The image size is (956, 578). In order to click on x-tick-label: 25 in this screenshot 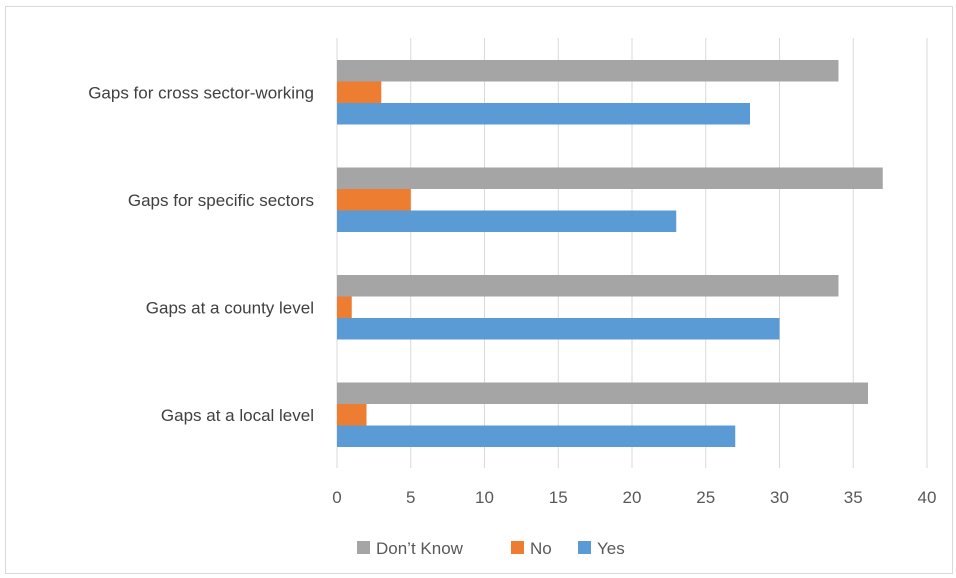, I will do `click(705, 497)`.